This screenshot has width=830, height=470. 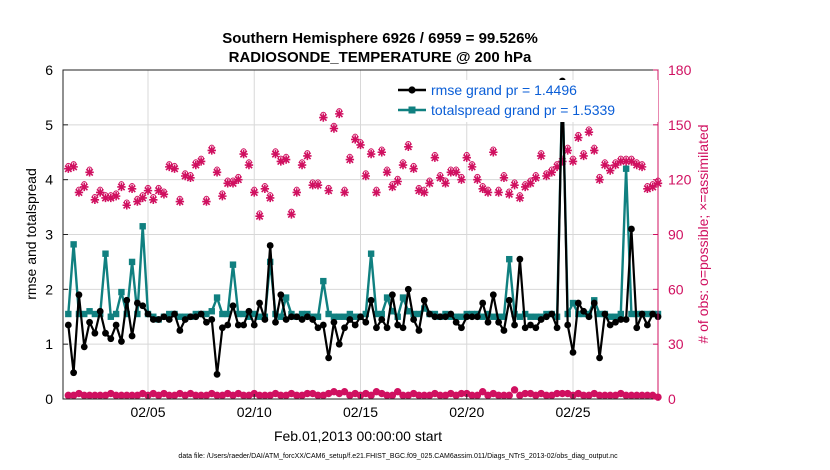 What do you see at coordinates (147, 412) in the screenshot?
I see `x-tick-label: 02/05` at bounding box center [147, 412].